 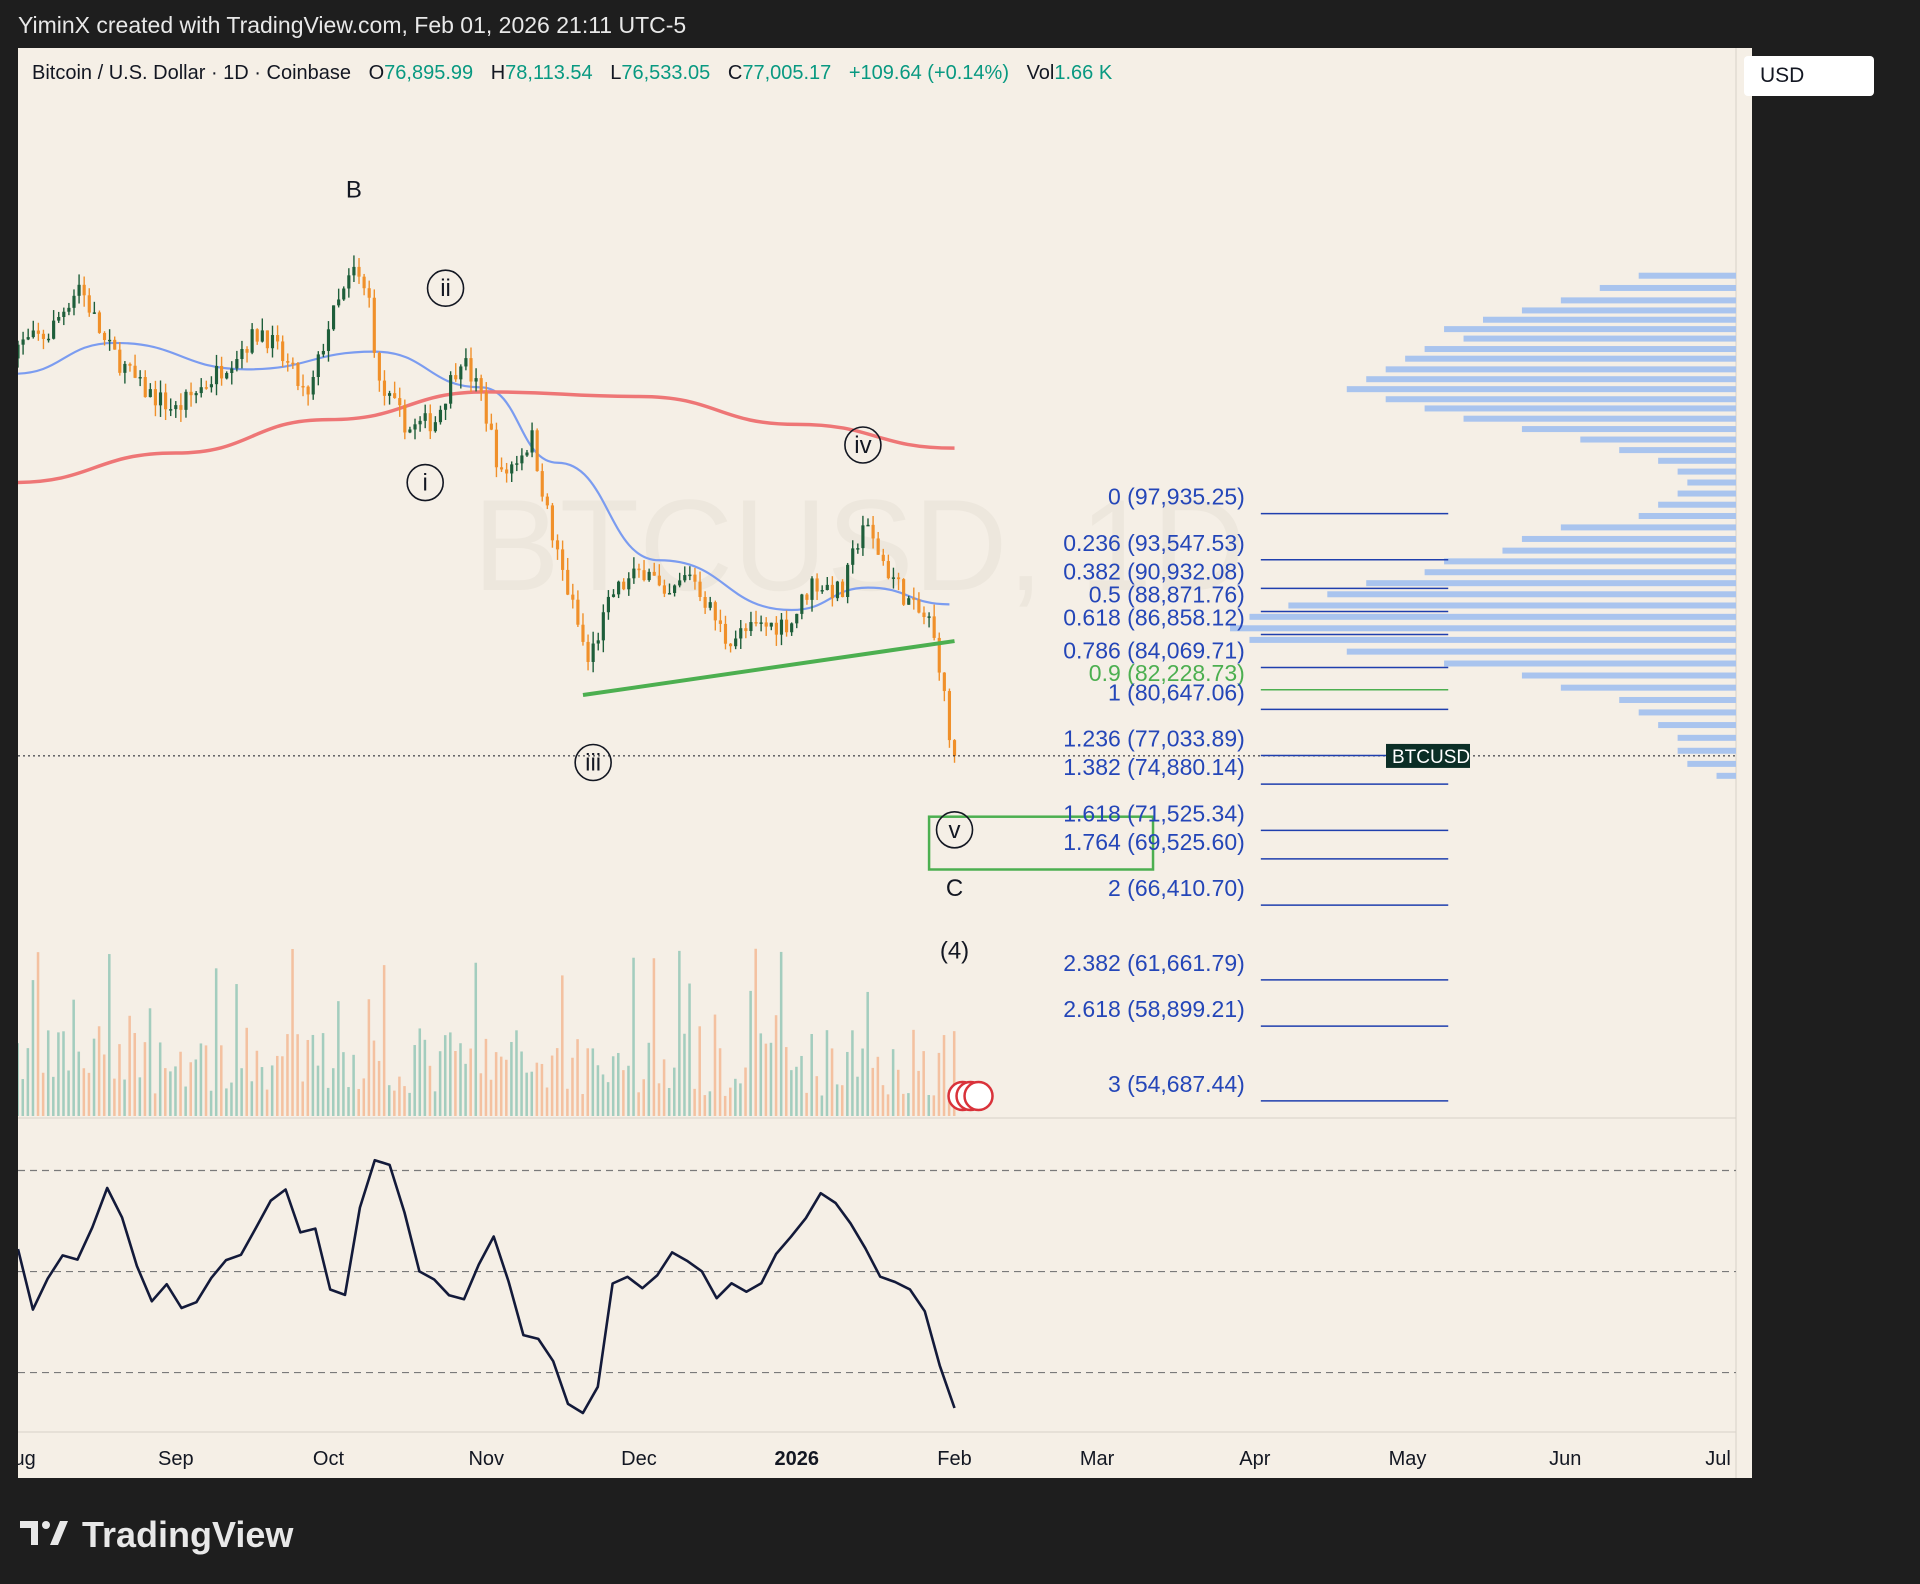 I want to click on x-tick-label: Jul, so click(x=1718, y=1459).